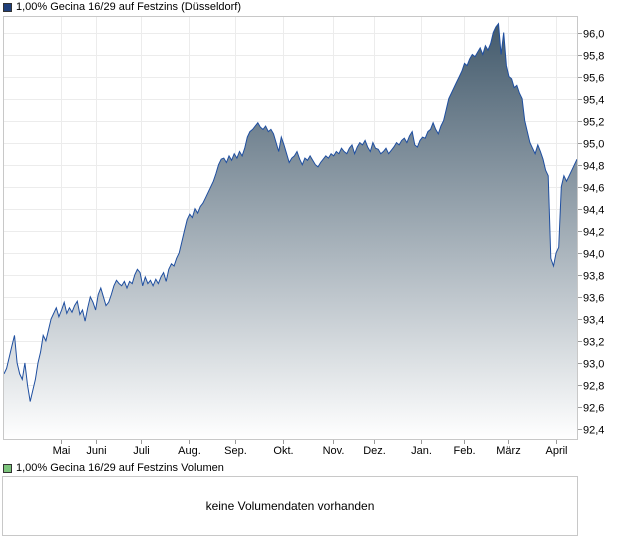 The height and width of the screenshot is (546, 620). Describe the element at coordinates (421, 451) in the screenshot. I see `x-tick-label: Jan.` at that location.